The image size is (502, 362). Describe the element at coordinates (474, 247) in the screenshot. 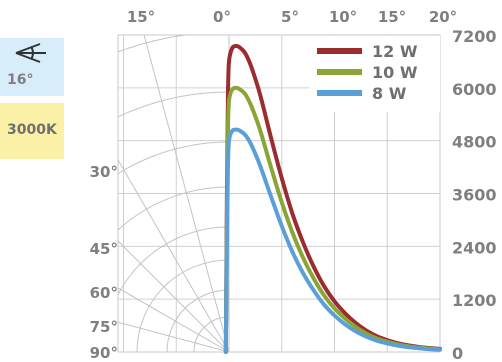

I see `y-tick-label: 2400` at that location.